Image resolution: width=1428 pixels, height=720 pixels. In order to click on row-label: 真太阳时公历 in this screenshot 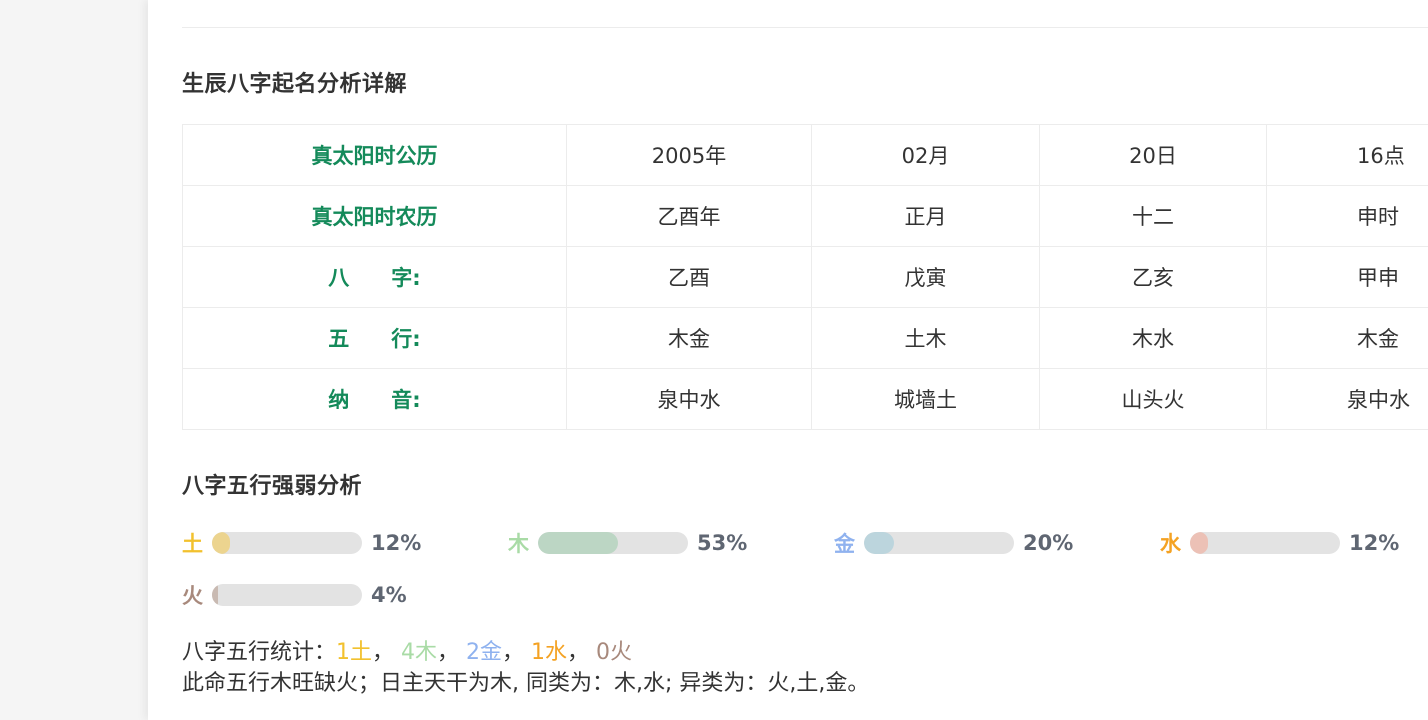, I will do `click(374, 155)`.